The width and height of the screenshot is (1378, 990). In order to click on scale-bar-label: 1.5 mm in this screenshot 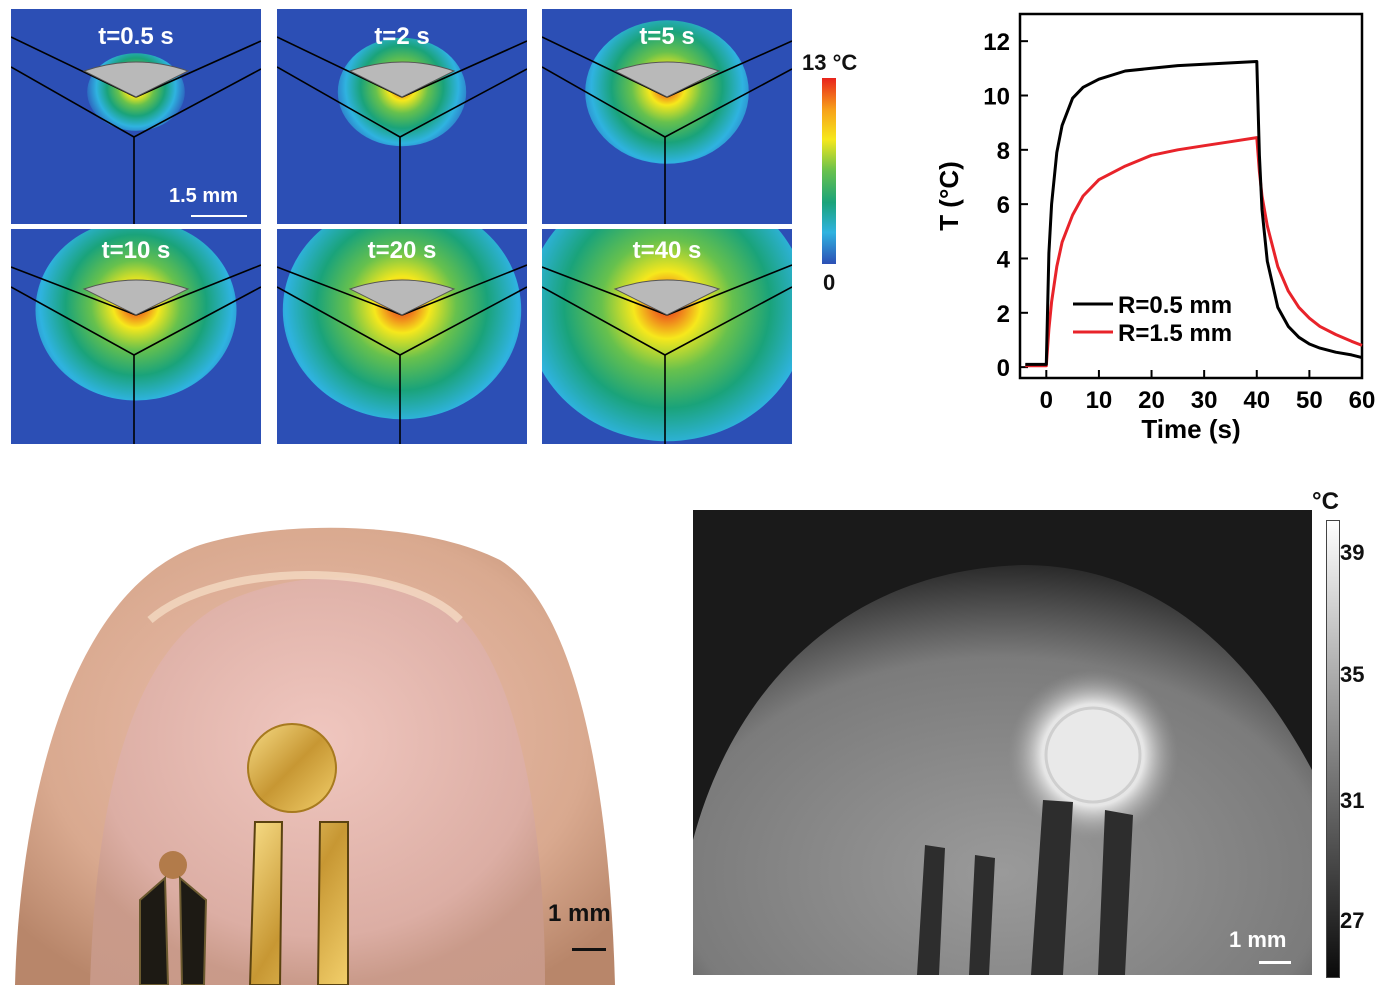, I will do `click(203, 196)`.